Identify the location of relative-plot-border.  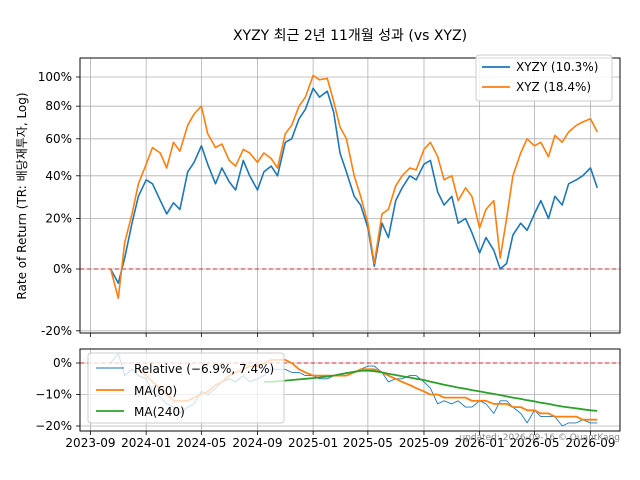
(350, 390).